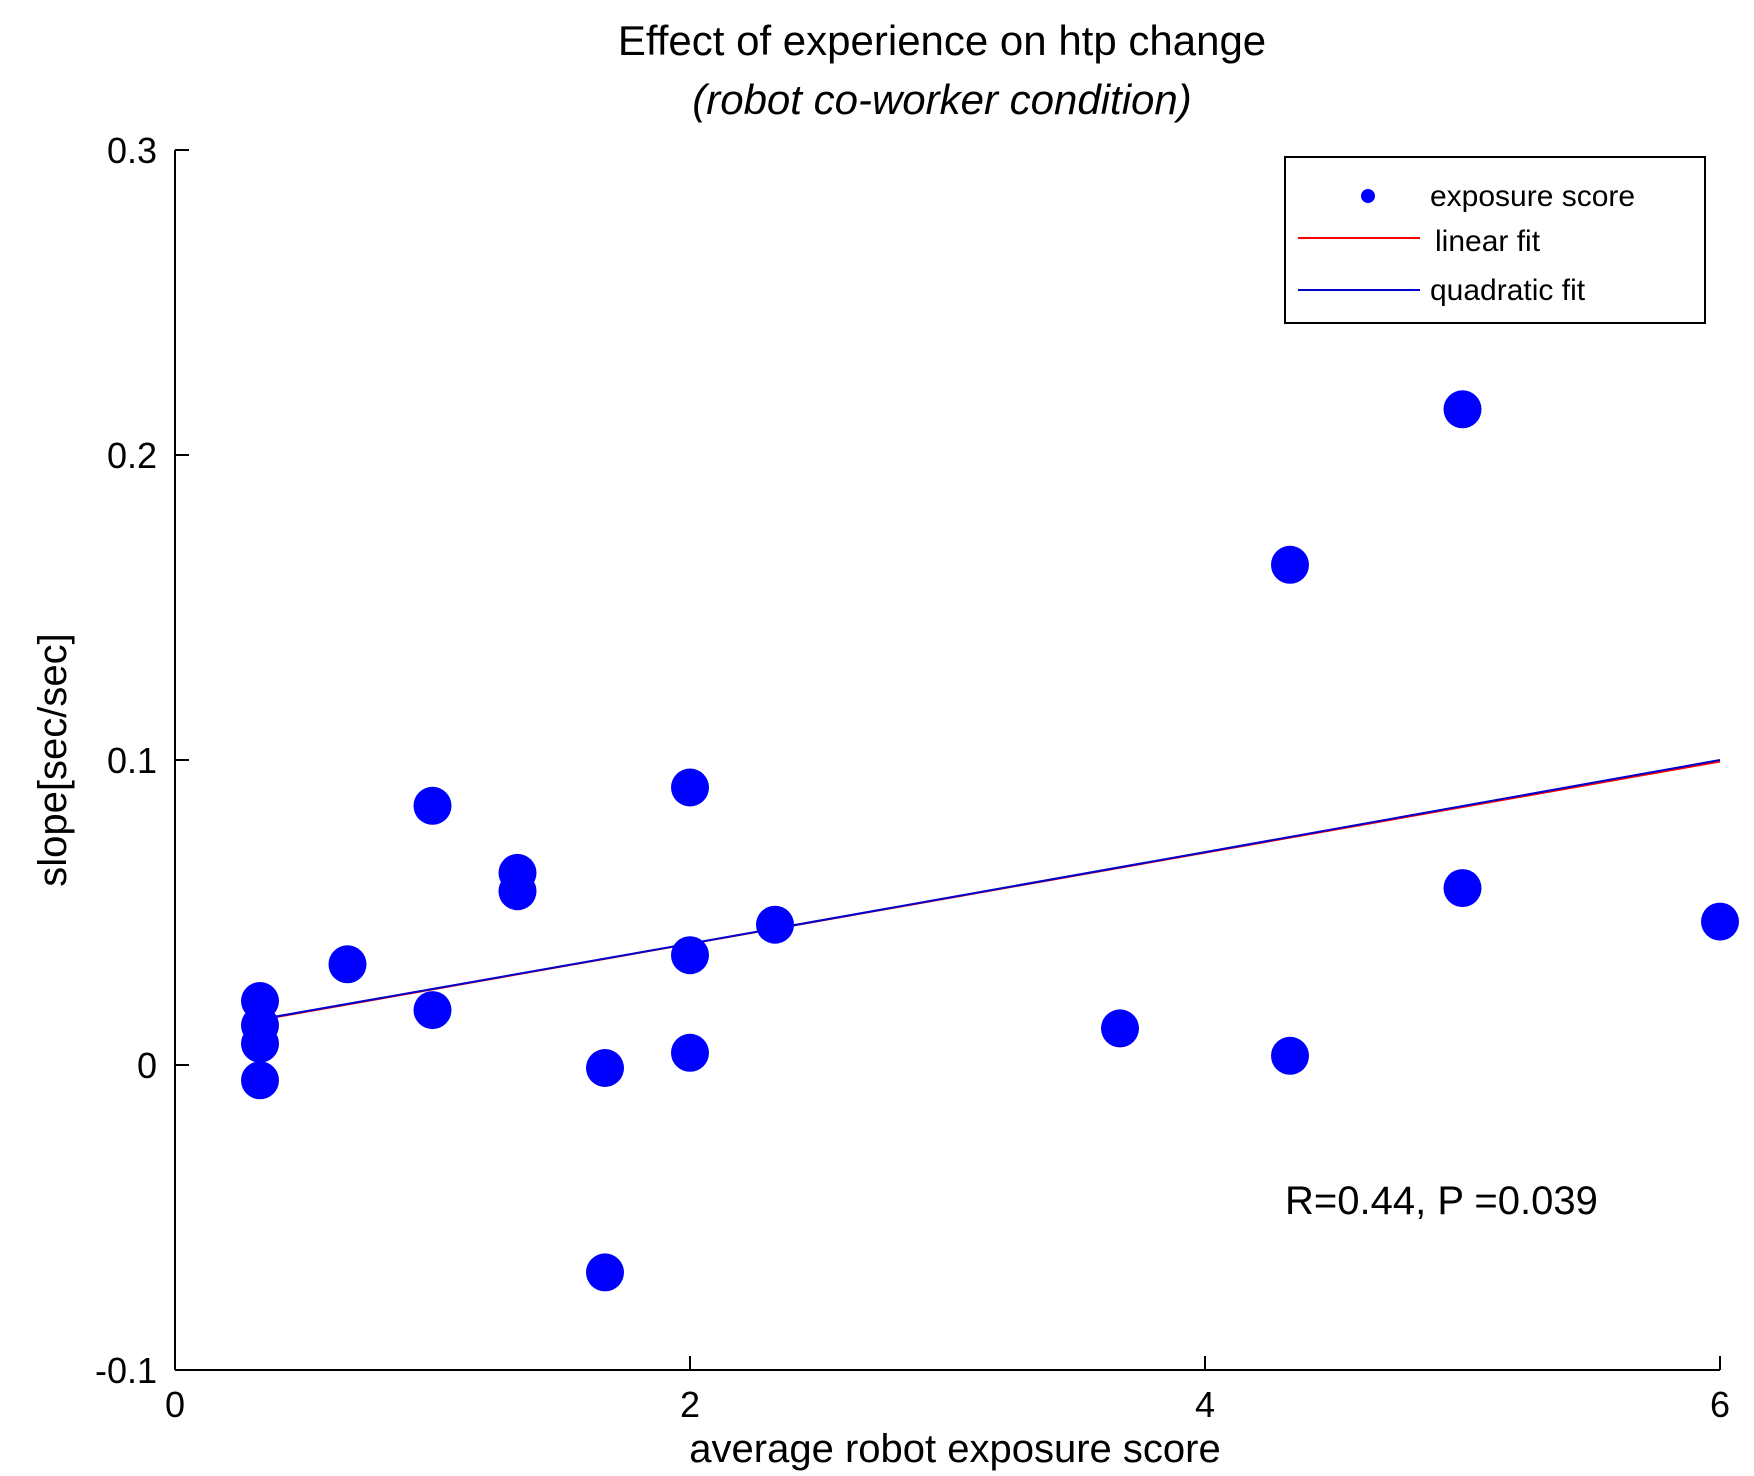 The height and width of the screenshot is (1476, 1754). What do you see at coordinates (1441, 1201) in the screenshot?
I see `correlation-annotation: R=0.44, P =0.039` at bounding box center [1441, 1201].